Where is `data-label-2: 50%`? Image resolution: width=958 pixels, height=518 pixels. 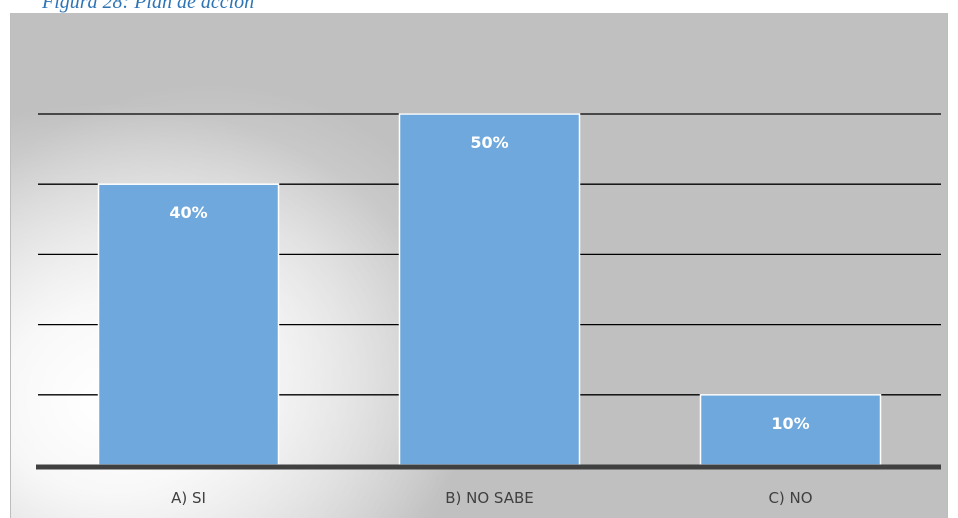 data-label-2: 50% is located at coordinates (489, 142).